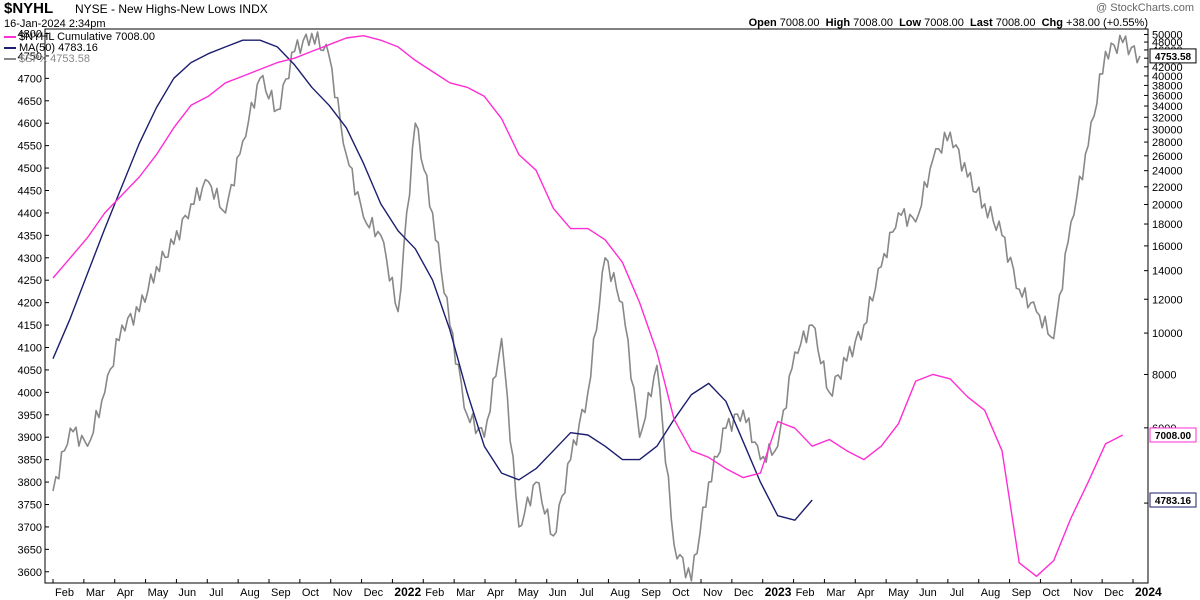 The height and width of the screenshot is (600, 1200). Describe the element at coordinates (1167, 205) in the screenshot. I see `right-tick-label: 20000` at that location.